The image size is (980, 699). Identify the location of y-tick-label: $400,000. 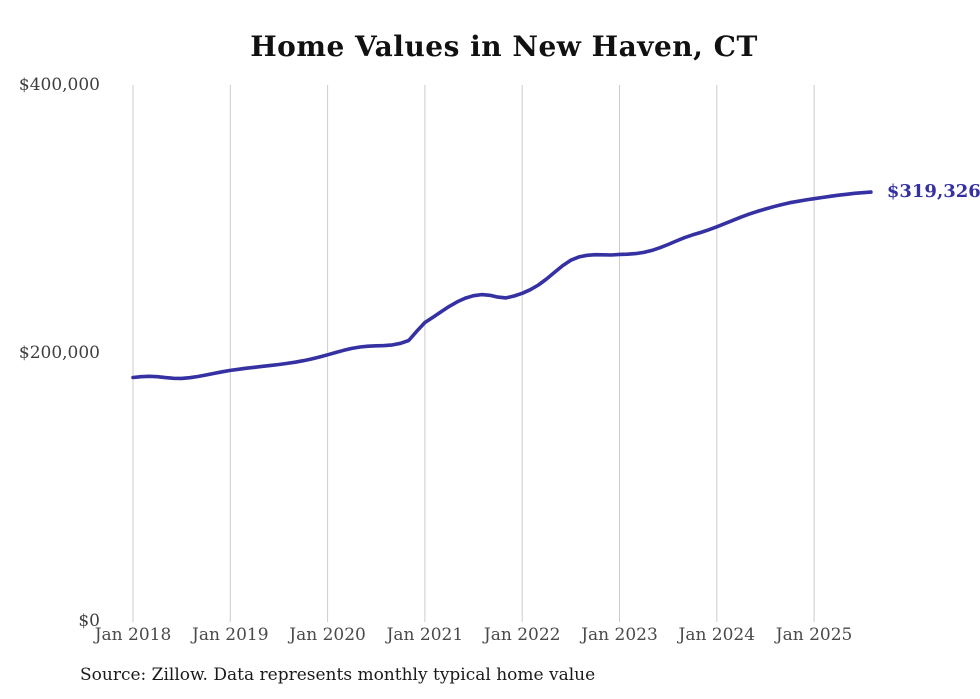
(59, 85).